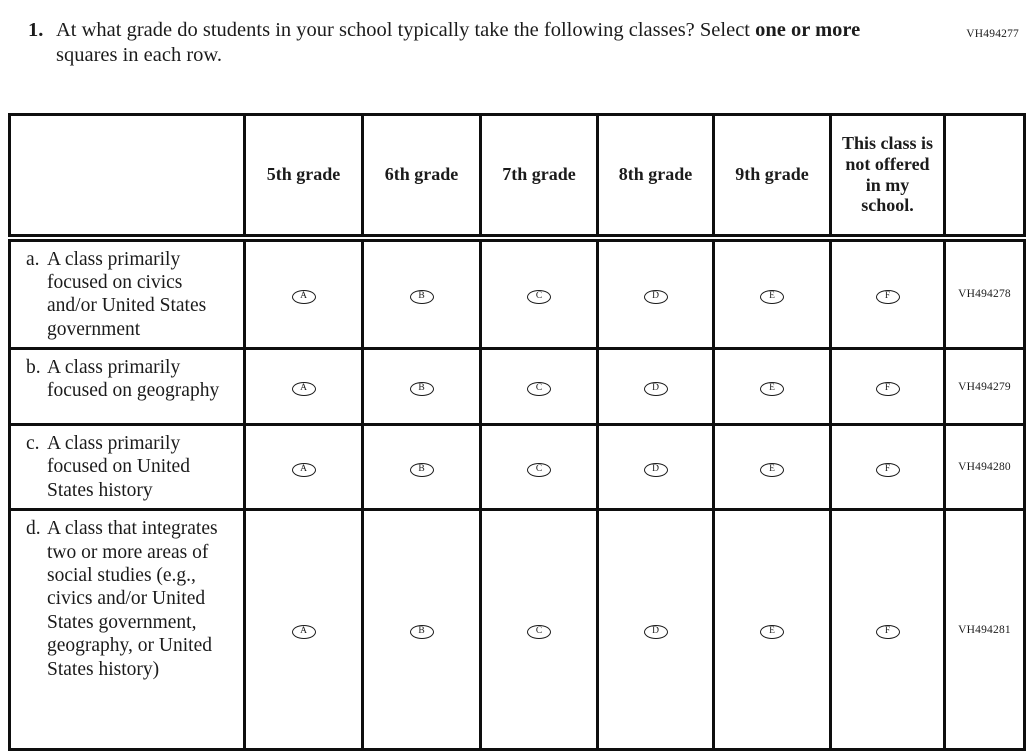 The image size is (1031, 751). I want to click on question-text-after: squares in each row., so click(139, 55).